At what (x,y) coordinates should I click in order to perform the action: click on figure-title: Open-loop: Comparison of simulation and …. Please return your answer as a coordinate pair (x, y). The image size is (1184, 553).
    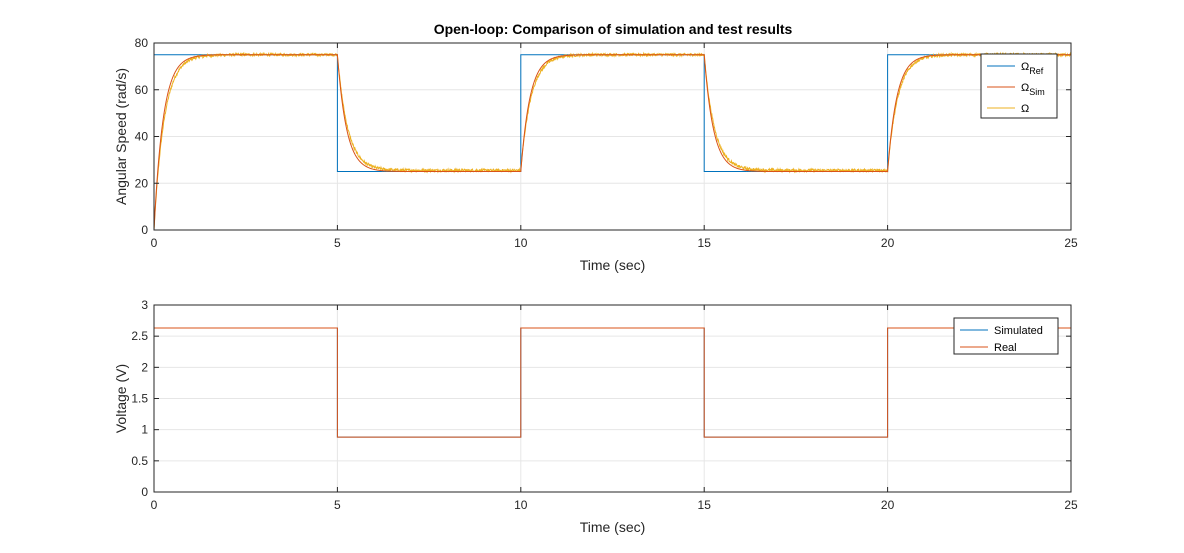
    Looking at the image, I should click on (613, 29).